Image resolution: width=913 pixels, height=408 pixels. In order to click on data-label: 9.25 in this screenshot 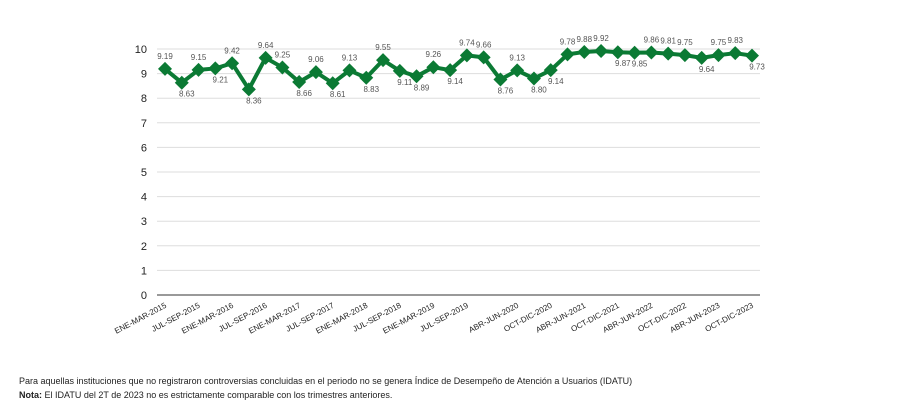, I will do `click(283, 54)`.